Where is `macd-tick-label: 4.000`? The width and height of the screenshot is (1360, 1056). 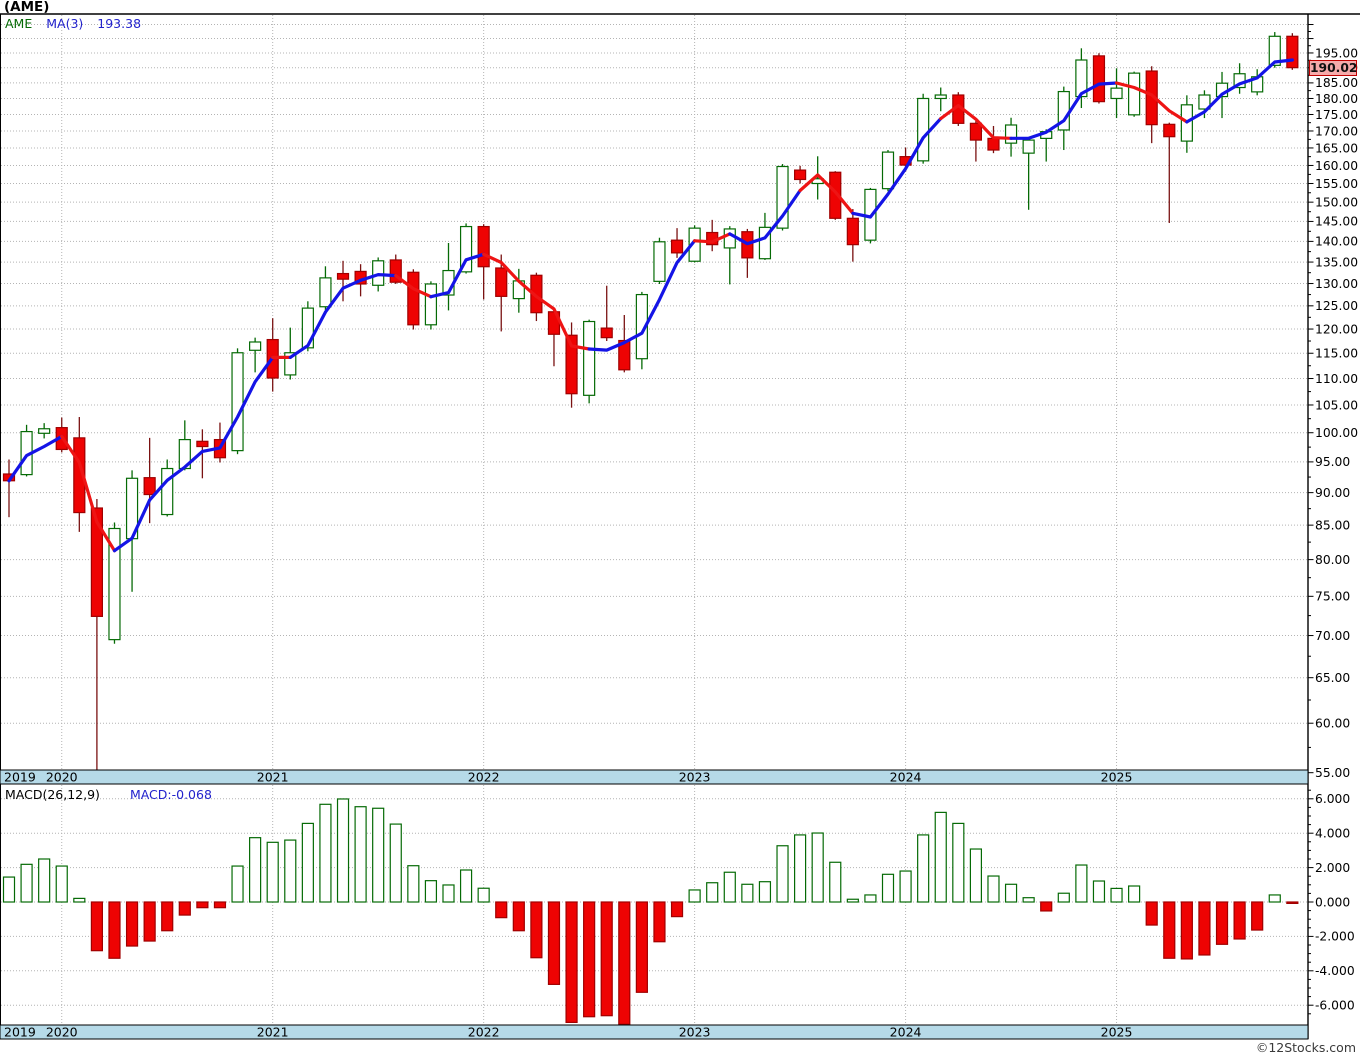
macd-tick-label: 4.000 is located at coordinates (1332, 834).